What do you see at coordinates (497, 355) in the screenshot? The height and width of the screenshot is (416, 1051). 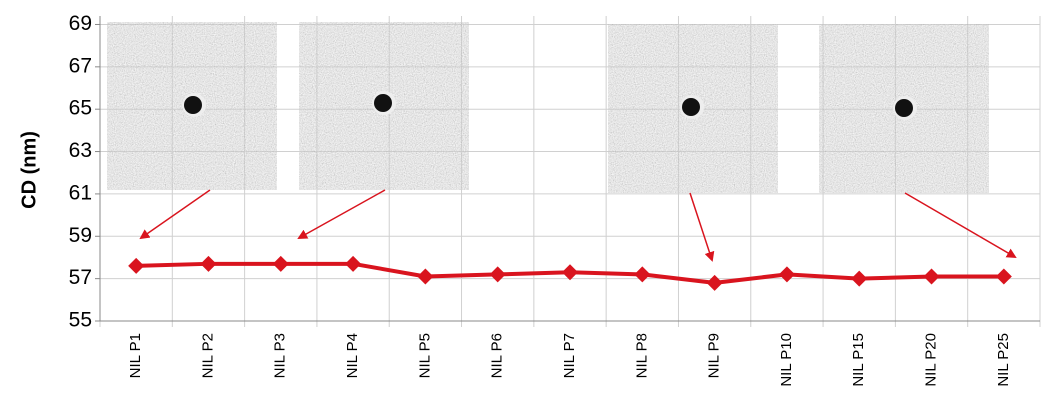 I see `x-tick-label: NIL P6` at bounding box center [497, 355].